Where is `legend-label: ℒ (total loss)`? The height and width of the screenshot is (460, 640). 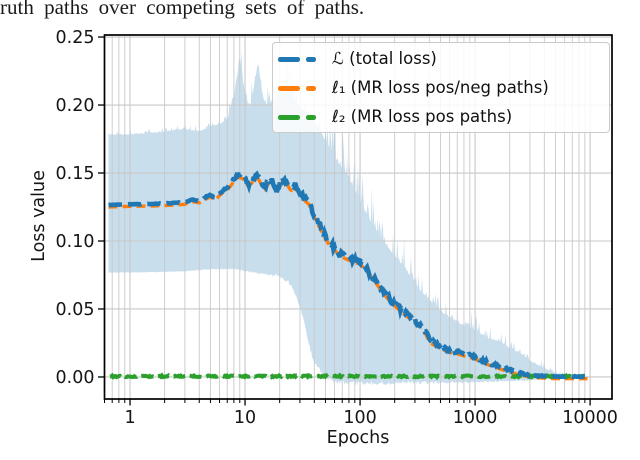 legend-label: ℒ (total loss) is located at coordinates (384, 59).